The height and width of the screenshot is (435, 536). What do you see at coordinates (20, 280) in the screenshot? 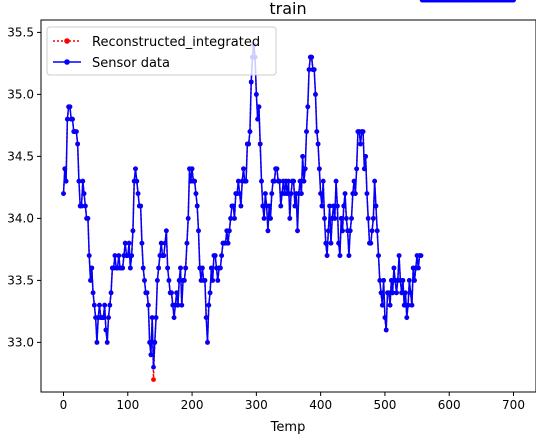
I see `y-tick-label: 33.5` at bounding box center [20, 280].